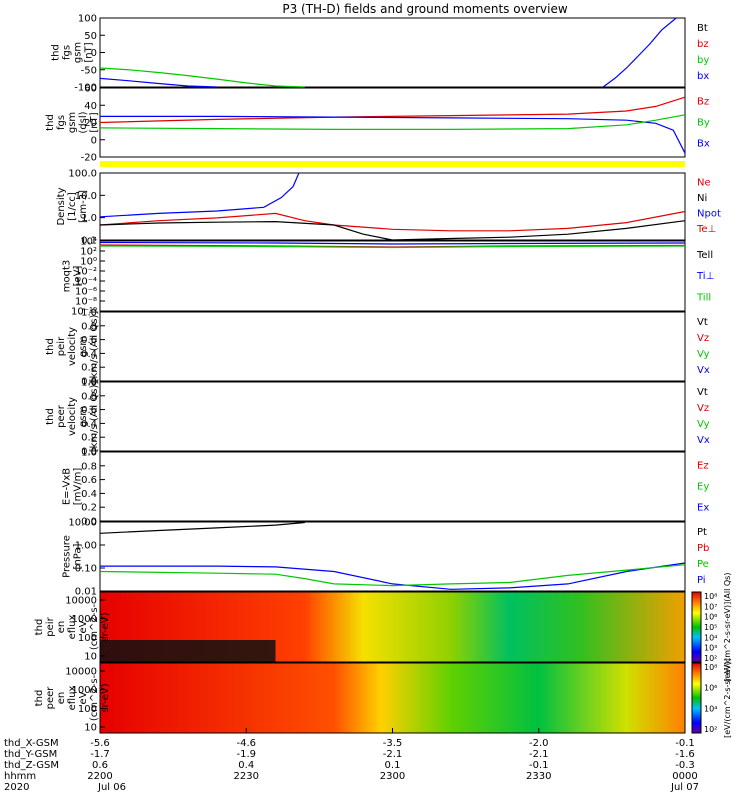 This screenshot has width=750, height=804. Describe the element at coordinates (61, 627) in the screenshot. I see `spectrogram-peir-en-ylabel-line: en` at that location.